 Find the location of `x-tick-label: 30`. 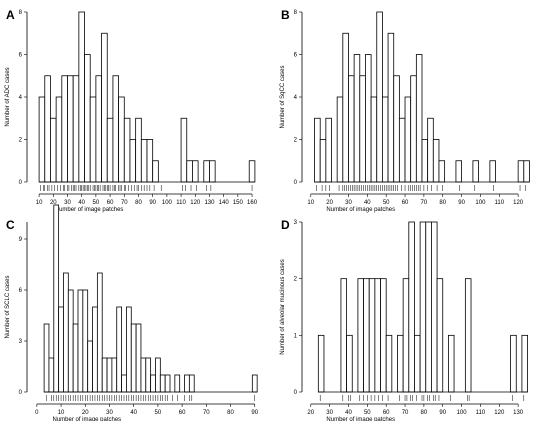

x-tick-label: 30 is located at coordinates (109, 413).